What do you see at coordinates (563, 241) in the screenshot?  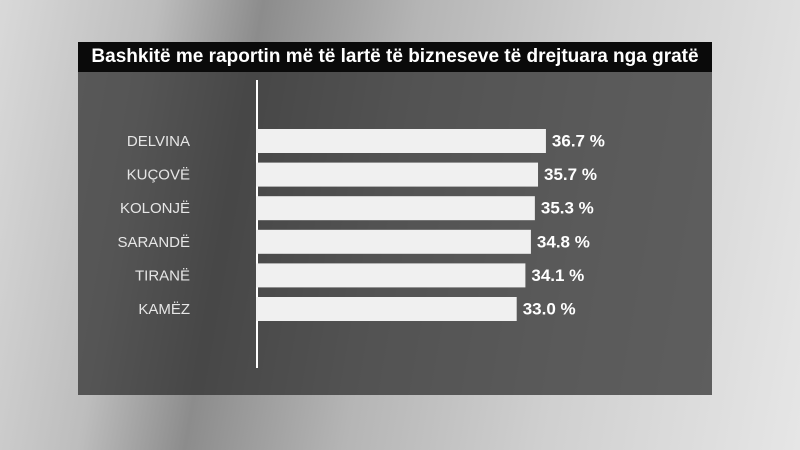 I see `value-label: 34.8 %` at bounding box center [563, 241].